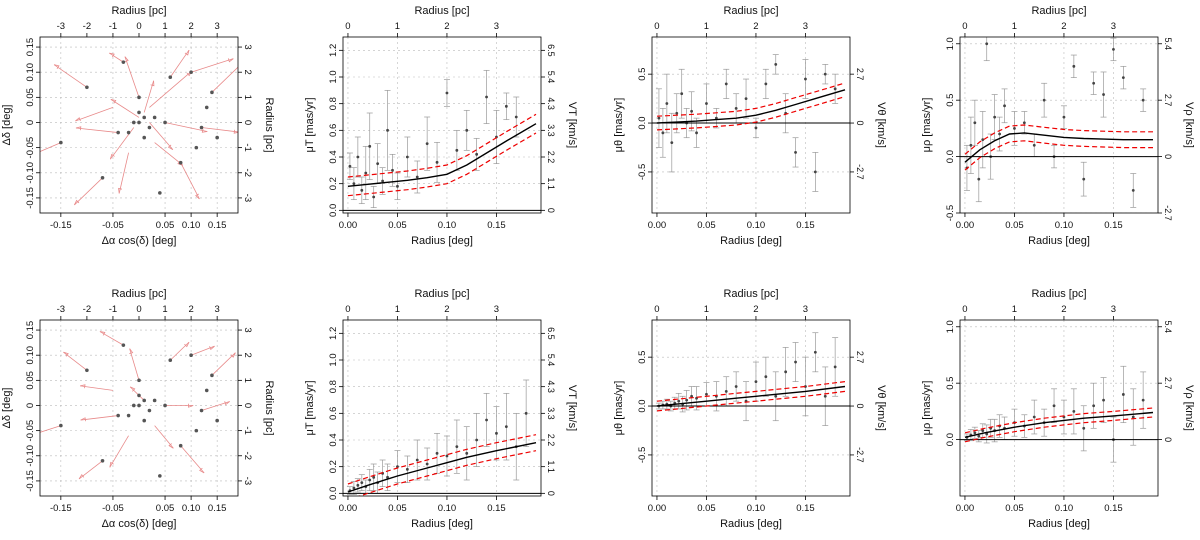 The image size is (1200, 540). Describe the element at coordinates (442, 459) in the screenshot. I see `fit-band-upper` at that location.